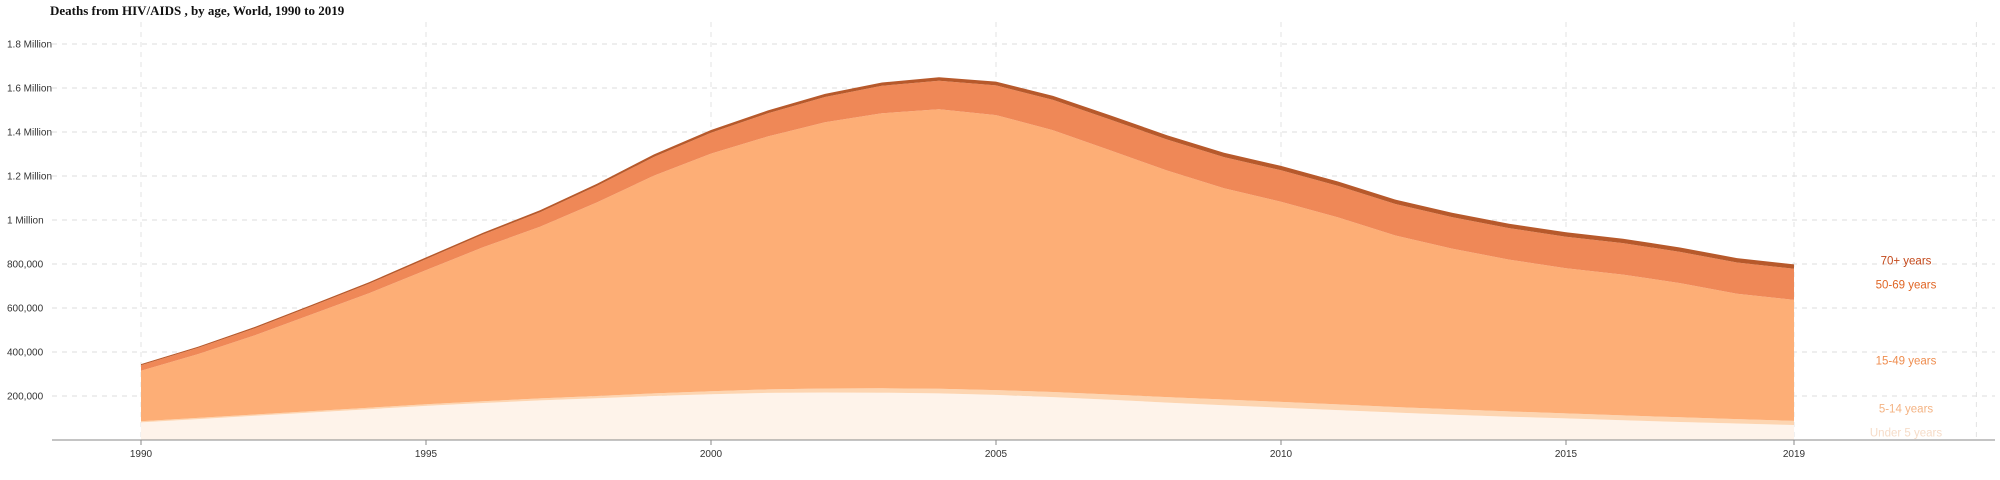 The height and width of the screenshot is (480, 2000). What do you see at coordinates (1794, 454) in the screenshot?
I see `x-tick-label: 2019` at bounding box center [1794, 454].